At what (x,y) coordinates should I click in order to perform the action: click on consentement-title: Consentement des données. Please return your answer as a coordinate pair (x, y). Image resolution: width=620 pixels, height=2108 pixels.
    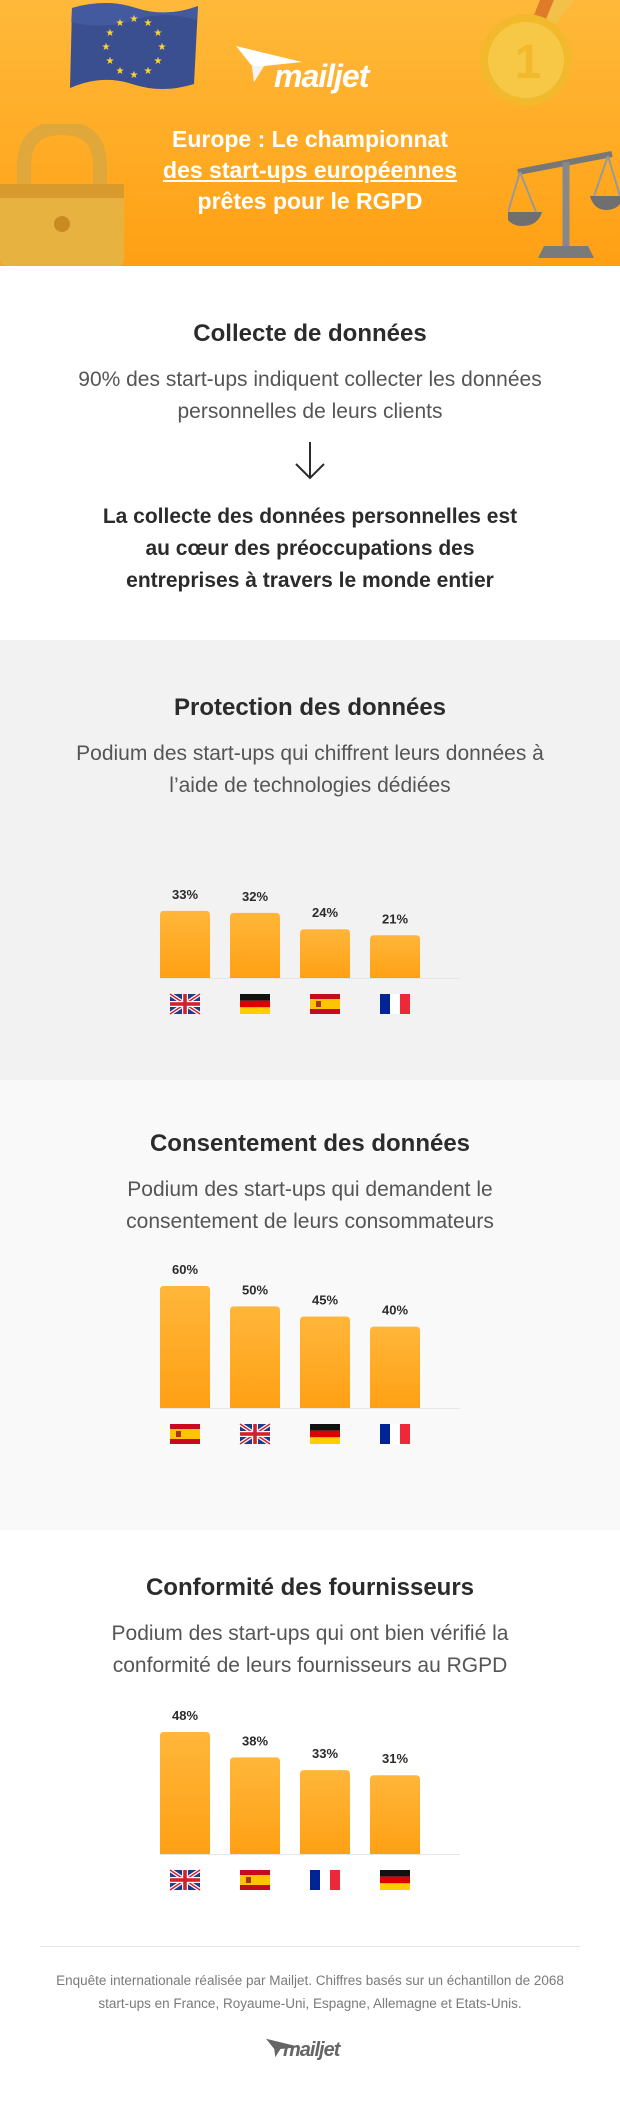
    Looking at the image, I should click on (310, 1143).